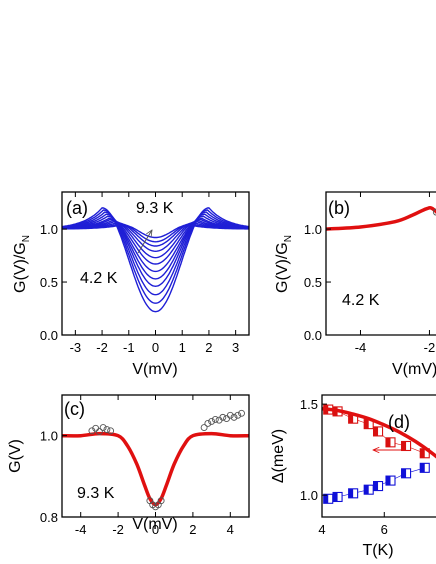 This screenshot has width=436, height=564. I want to click on panel-b-label: (b), so click(339, 208).